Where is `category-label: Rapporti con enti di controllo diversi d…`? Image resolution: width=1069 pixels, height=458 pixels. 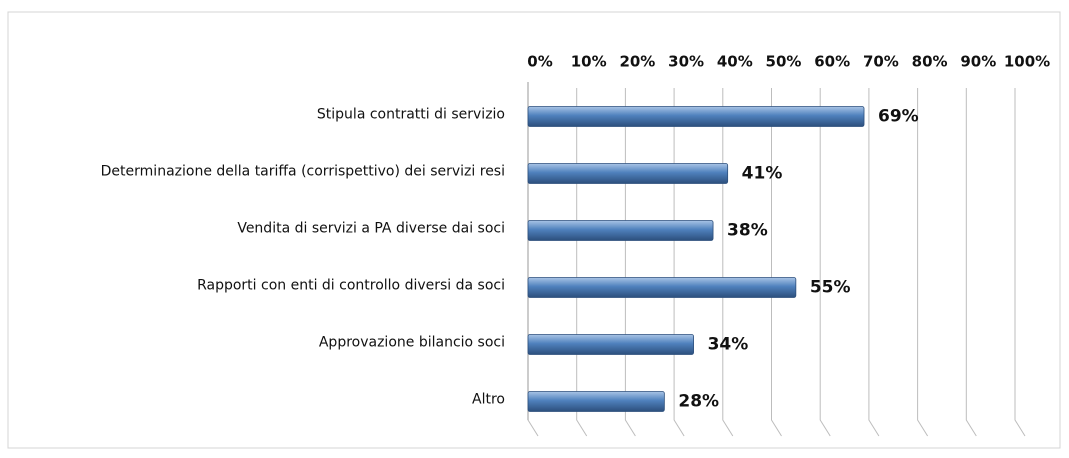
category-label: Rapporti con enti di controllo diversi d… is located at coordinates (351, 286).